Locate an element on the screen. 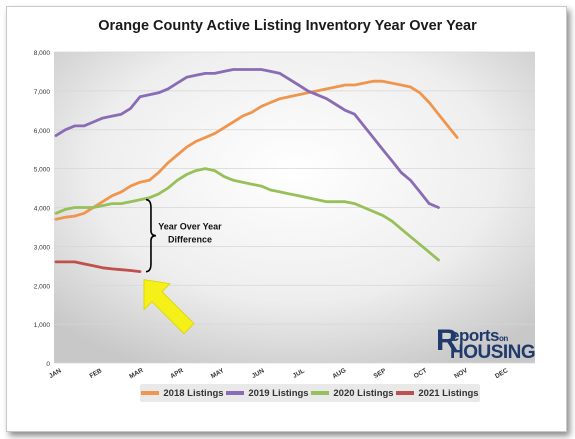 The height and width of the screenshot is (439, 575). legend-swatch-2019 is located at coordinates (235, 393).